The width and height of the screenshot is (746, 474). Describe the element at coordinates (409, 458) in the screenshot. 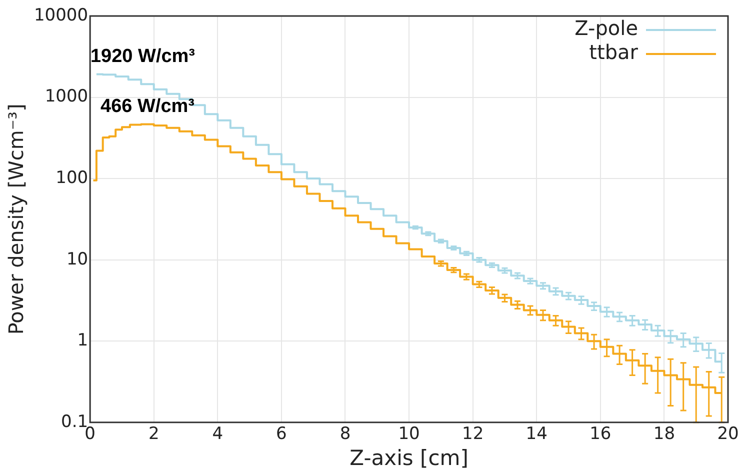

I see `x-axis-title: Z-axis [cm]` at that location.